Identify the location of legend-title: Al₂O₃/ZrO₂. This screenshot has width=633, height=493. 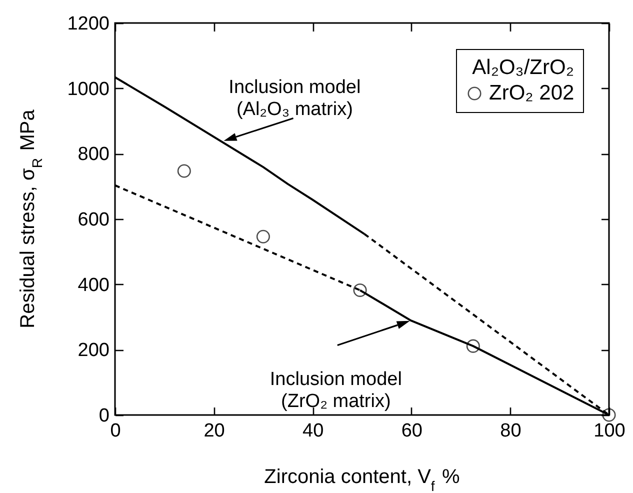
(523, 67).